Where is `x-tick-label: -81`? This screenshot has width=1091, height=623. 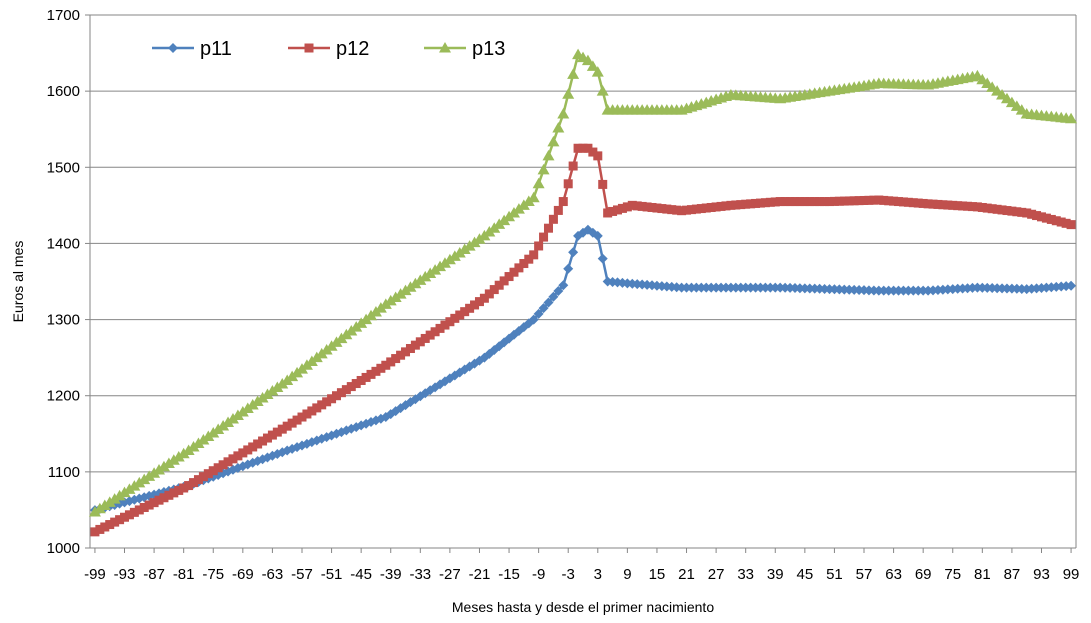
x-tick-label: -81 is located at coordinates (184, 574).